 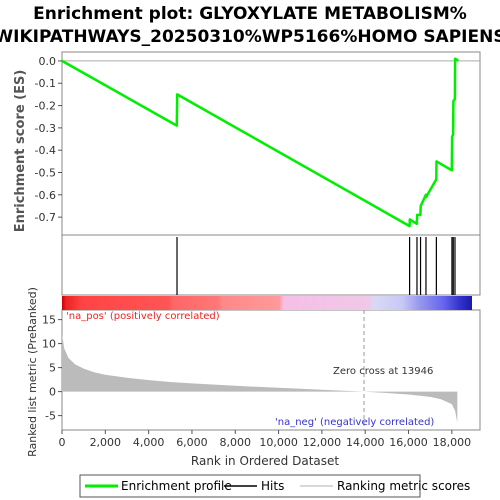 What do you see at coordinates (365, 442) in the screenshot?
I see `x-tick-label: 14,000` at bounding box center [365, 442].